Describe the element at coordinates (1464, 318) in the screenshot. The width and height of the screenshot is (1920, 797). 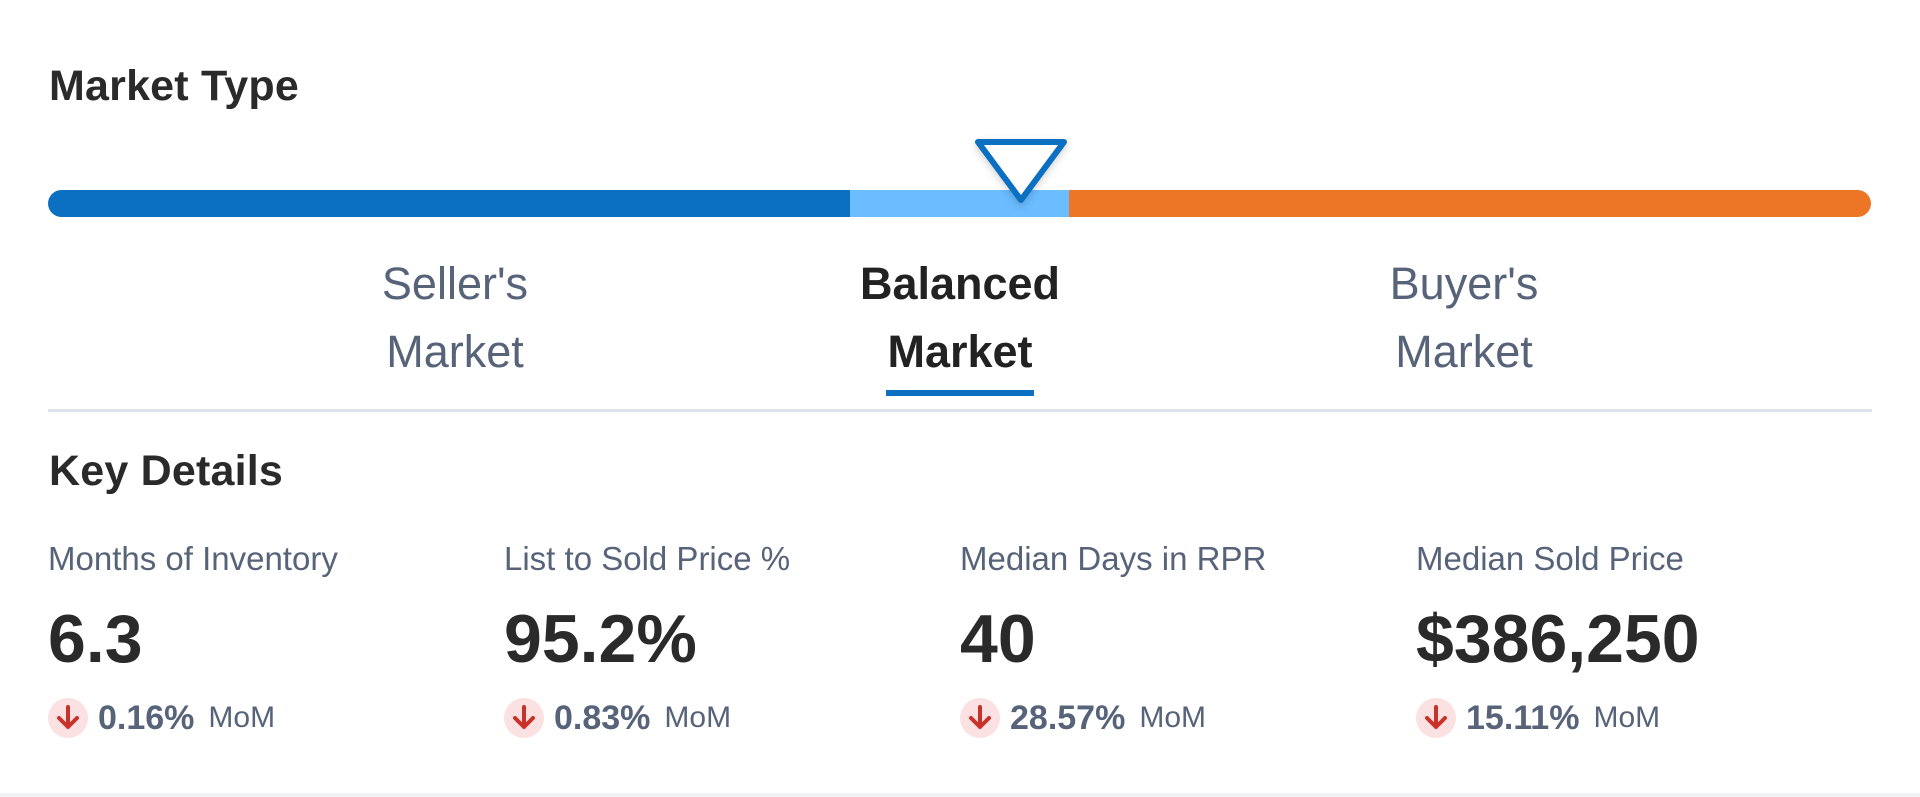
I see `market-label-buyers: Buyer's Market` at that location.